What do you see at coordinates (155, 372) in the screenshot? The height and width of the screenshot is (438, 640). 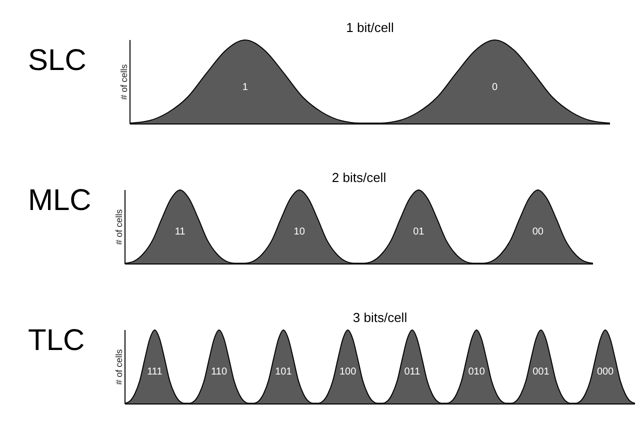 I see `annotation: 111` at bounding box center [155, 372].